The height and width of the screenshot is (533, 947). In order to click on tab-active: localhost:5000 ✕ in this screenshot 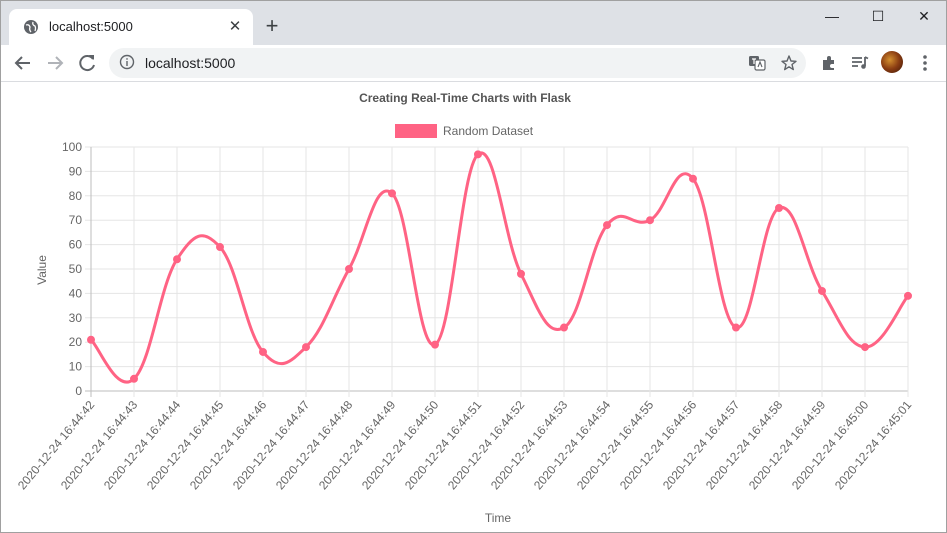, I will do `click(131, 27)`.